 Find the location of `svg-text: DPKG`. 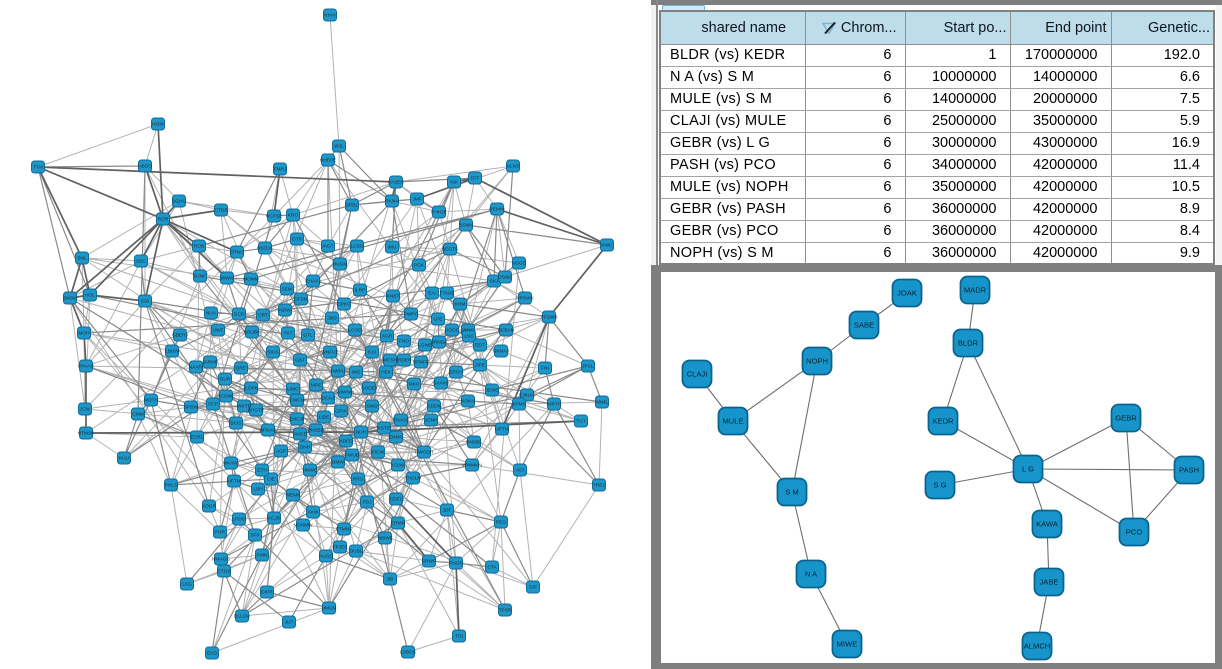

svg-text: DPKG is located at coordinates (344, 305).